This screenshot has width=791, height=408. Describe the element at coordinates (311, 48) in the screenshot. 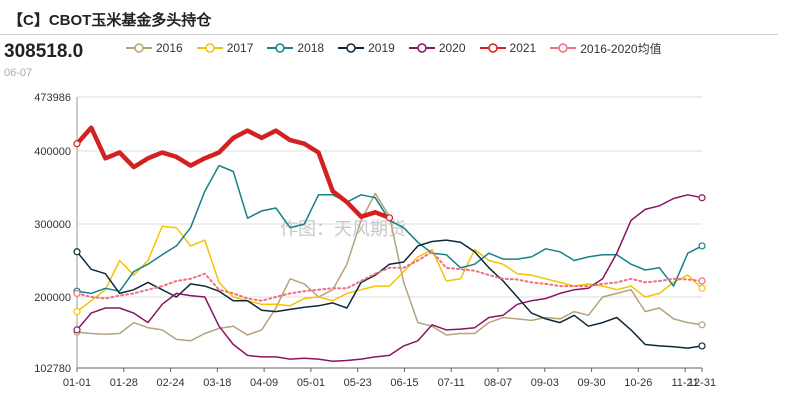

I see `legend-label: 2018` at that location.